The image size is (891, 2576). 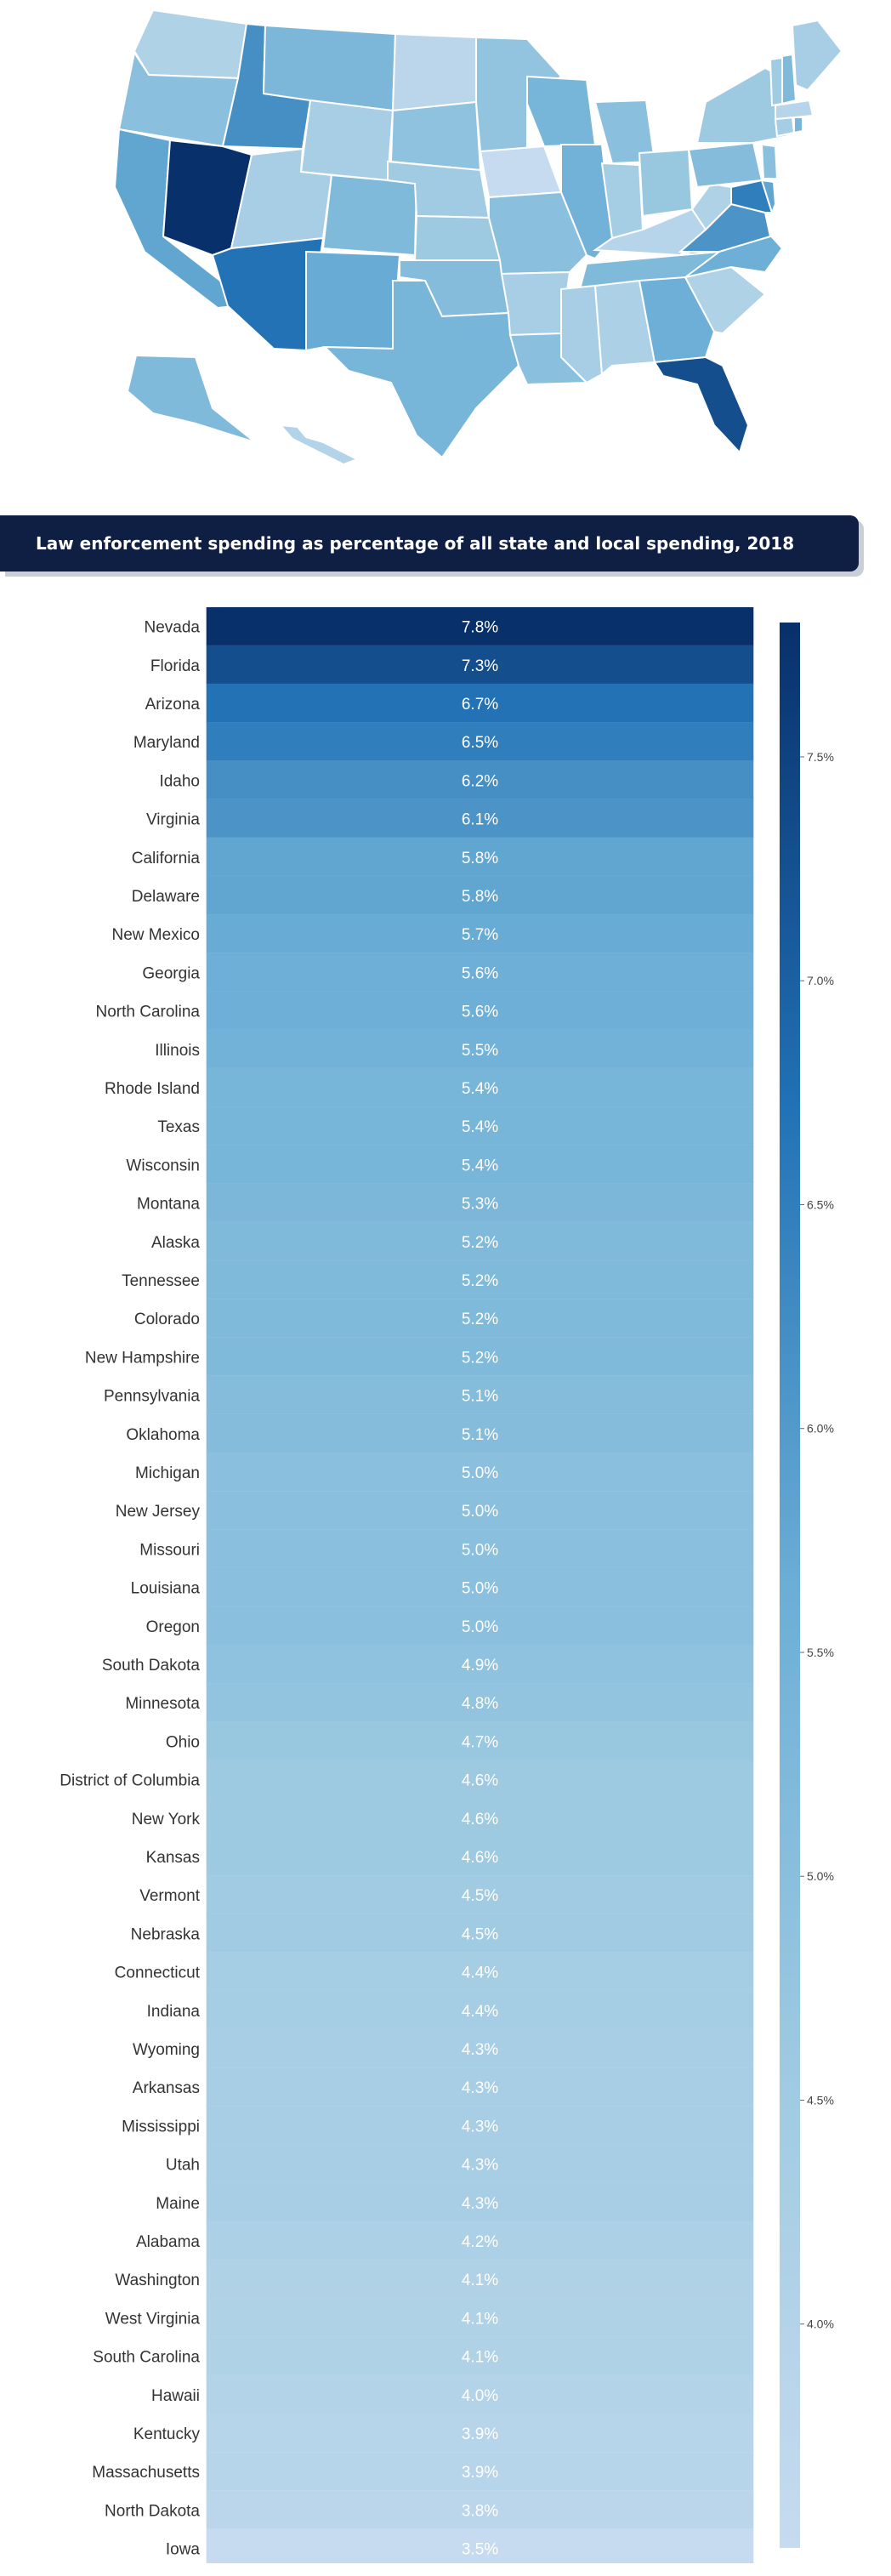 I want to click on state-label: District of Columbia, so click(x=130, y=1781).